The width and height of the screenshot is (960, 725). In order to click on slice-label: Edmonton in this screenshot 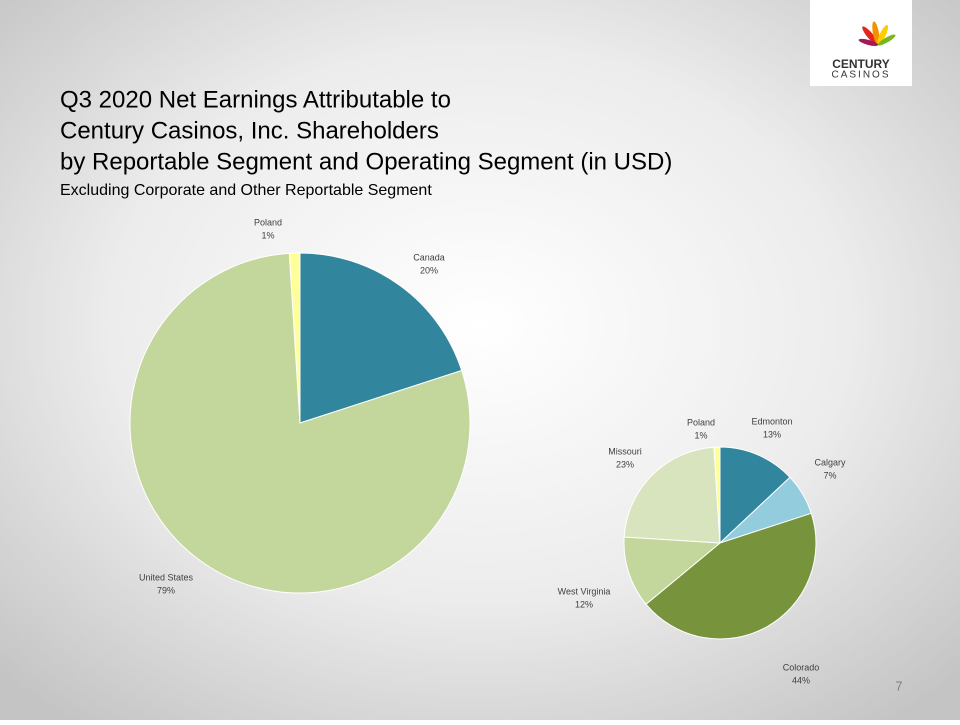, I will do `click(771, 421)`.